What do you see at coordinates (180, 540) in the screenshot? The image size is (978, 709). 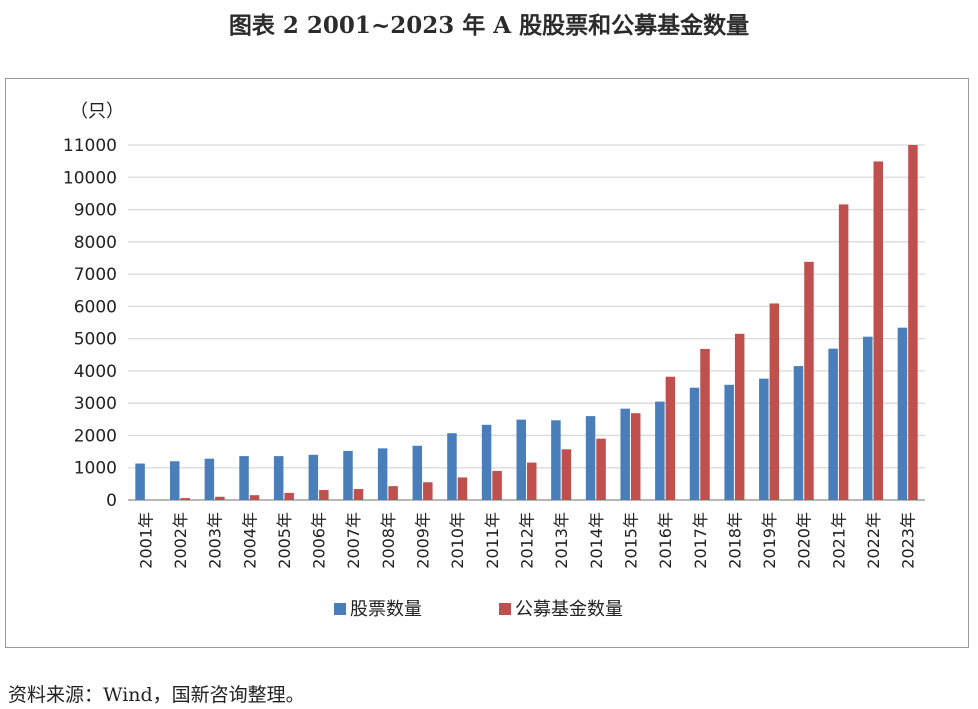 I see `x-tick-label: 2002年` at bounding box center [180, 540].